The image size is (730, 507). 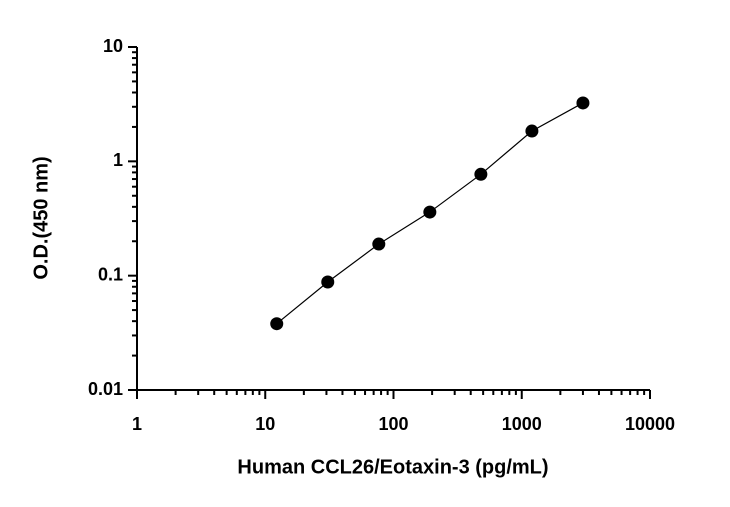 What do you see at coordinates (110, 274) in the screenshot?
I see `y-tick-label: 0.1` at bounding box center [110, 274].